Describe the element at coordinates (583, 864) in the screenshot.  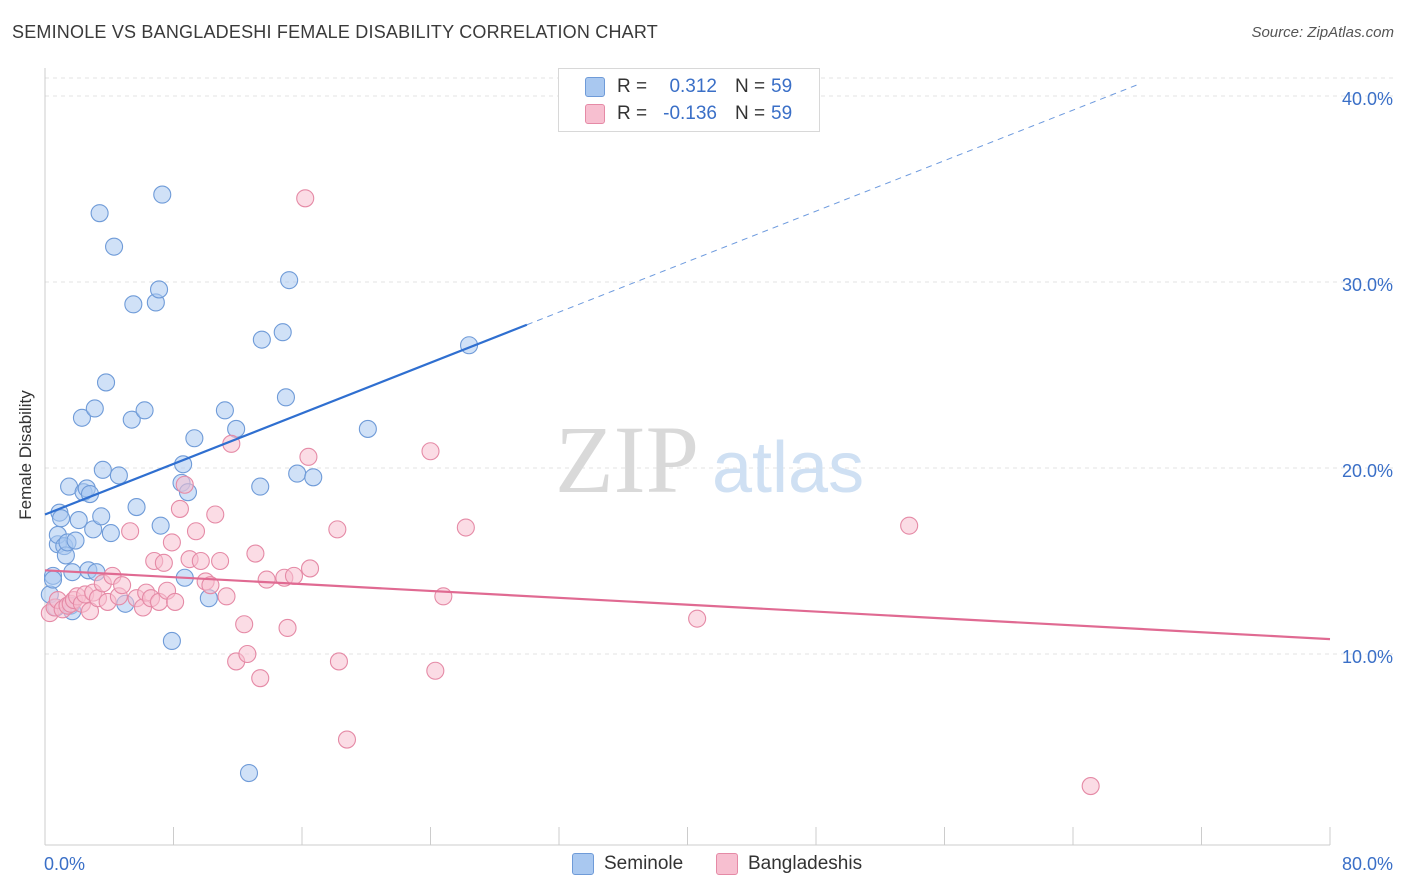
I see `bottom-legend-swatch-seminole` at that location.